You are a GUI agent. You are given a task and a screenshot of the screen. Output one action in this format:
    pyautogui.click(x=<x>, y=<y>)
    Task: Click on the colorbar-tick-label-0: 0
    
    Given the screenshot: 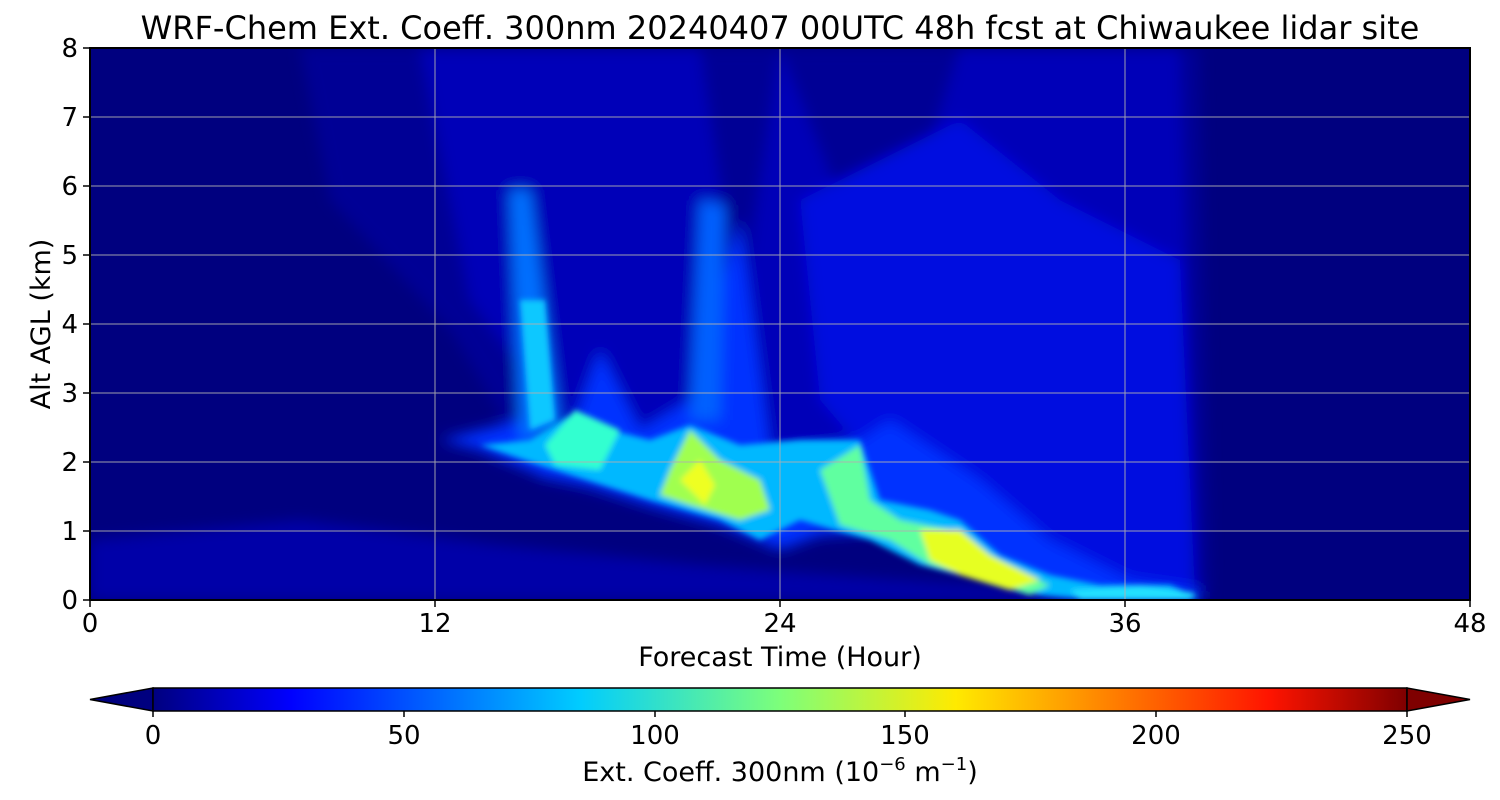 What is the action you would take?
    pyautogui.click(x=153, y=736)
    